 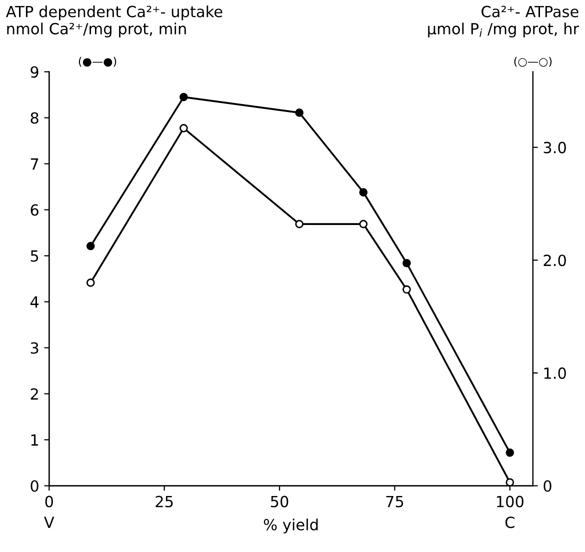 I want to click on x-tick-label: 100, so click(x=510, y=502).